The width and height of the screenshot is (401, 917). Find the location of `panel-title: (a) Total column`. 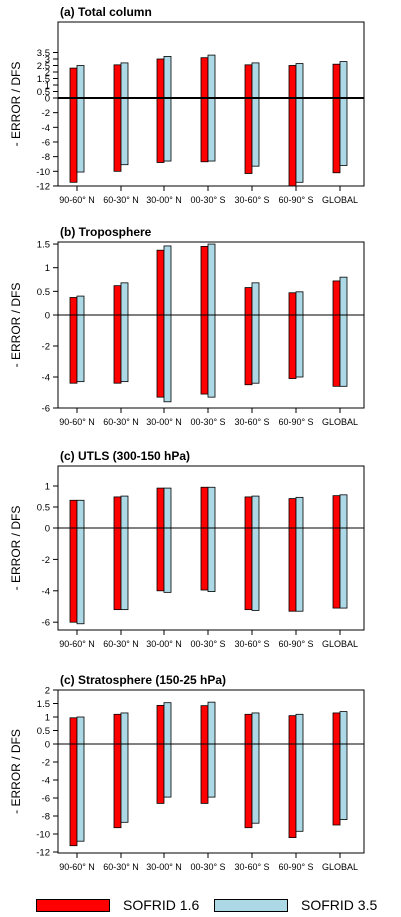

panel-title: (a) Total column is located at coordinates (106, 12).